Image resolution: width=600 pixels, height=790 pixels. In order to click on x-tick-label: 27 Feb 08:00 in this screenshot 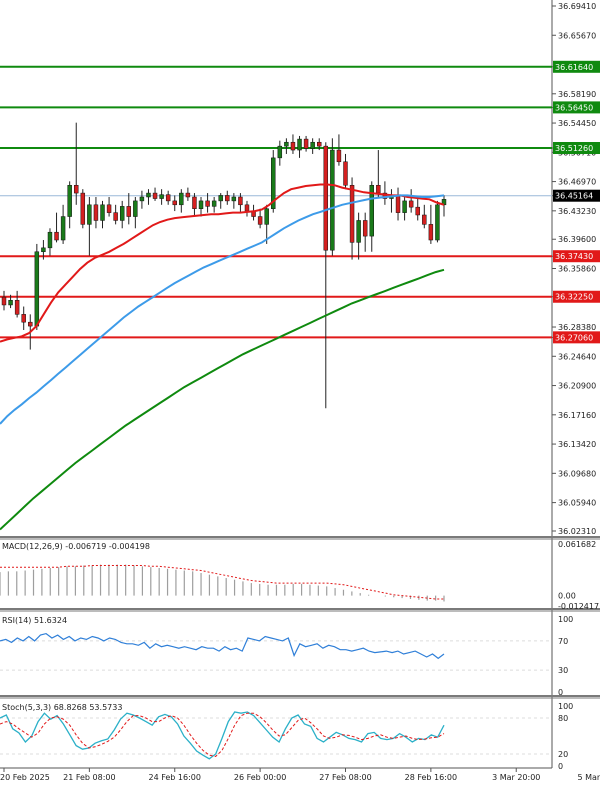, I will do `click(345, 777)`.